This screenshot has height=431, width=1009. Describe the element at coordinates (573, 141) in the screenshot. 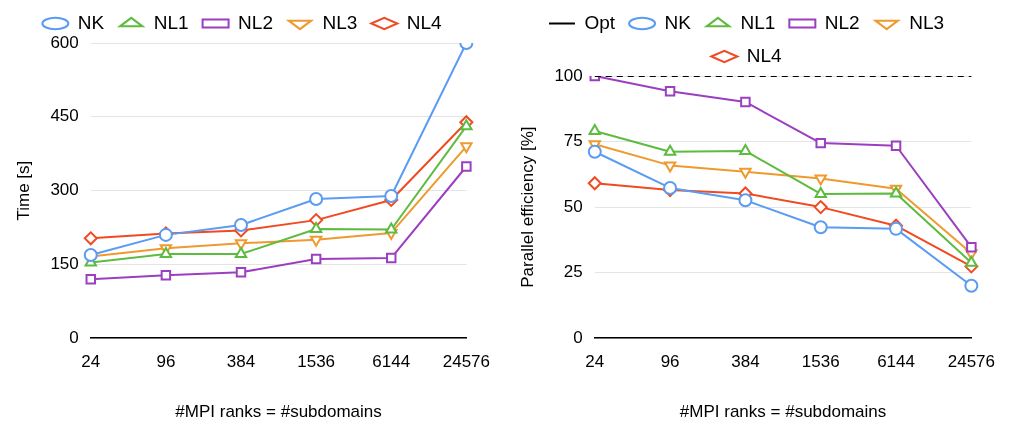

I see `y-tick-label: 75` at that location.